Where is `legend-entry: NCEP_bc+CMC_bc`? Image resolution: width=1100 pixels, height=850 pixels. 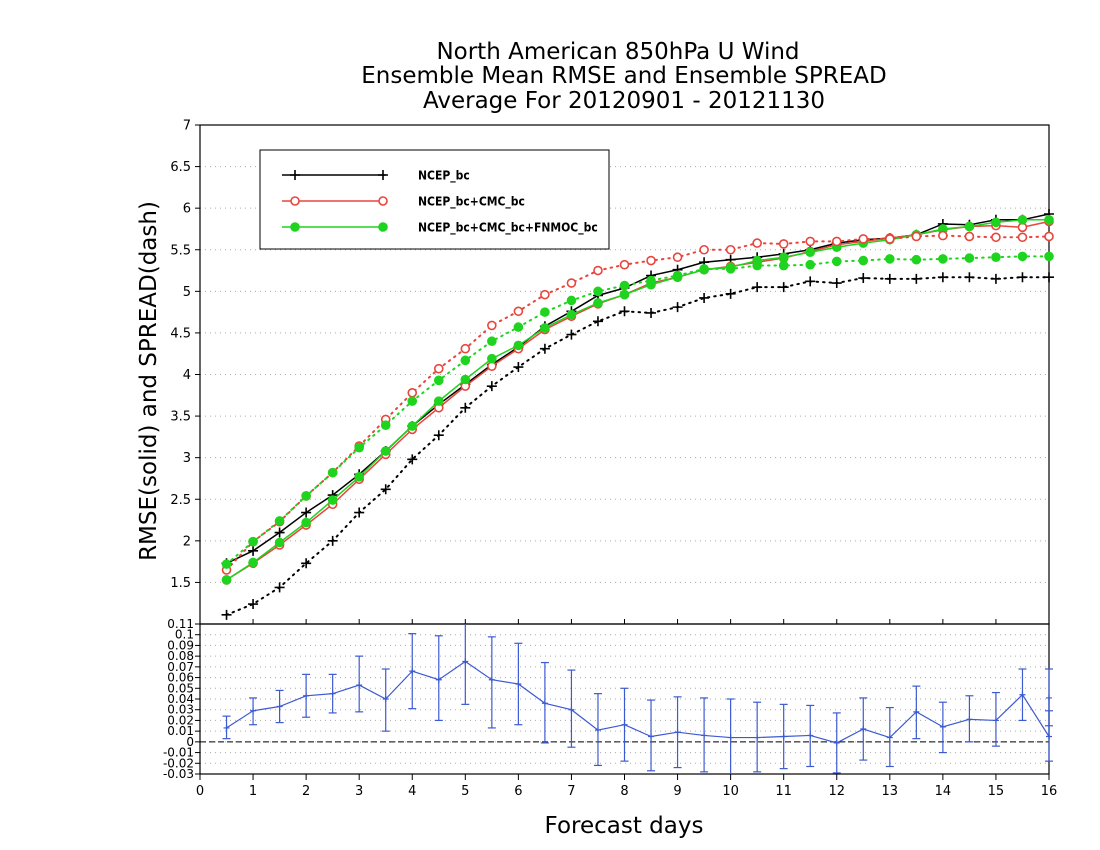 legend-entry: NCEP_bc+CMC_bc is located at coordinates (403, 202).